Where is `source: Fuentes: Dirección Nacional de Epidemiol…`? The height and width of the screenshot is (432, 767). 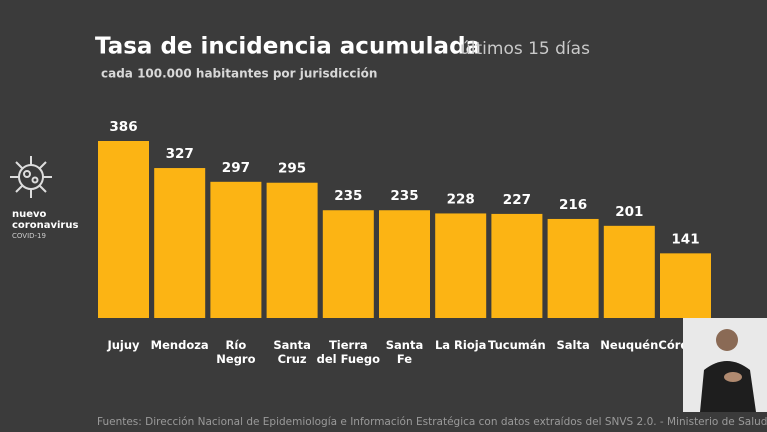
source: Fuentes: Dirección Nacional de Epidemiol… is located at coordinates (432, 422).